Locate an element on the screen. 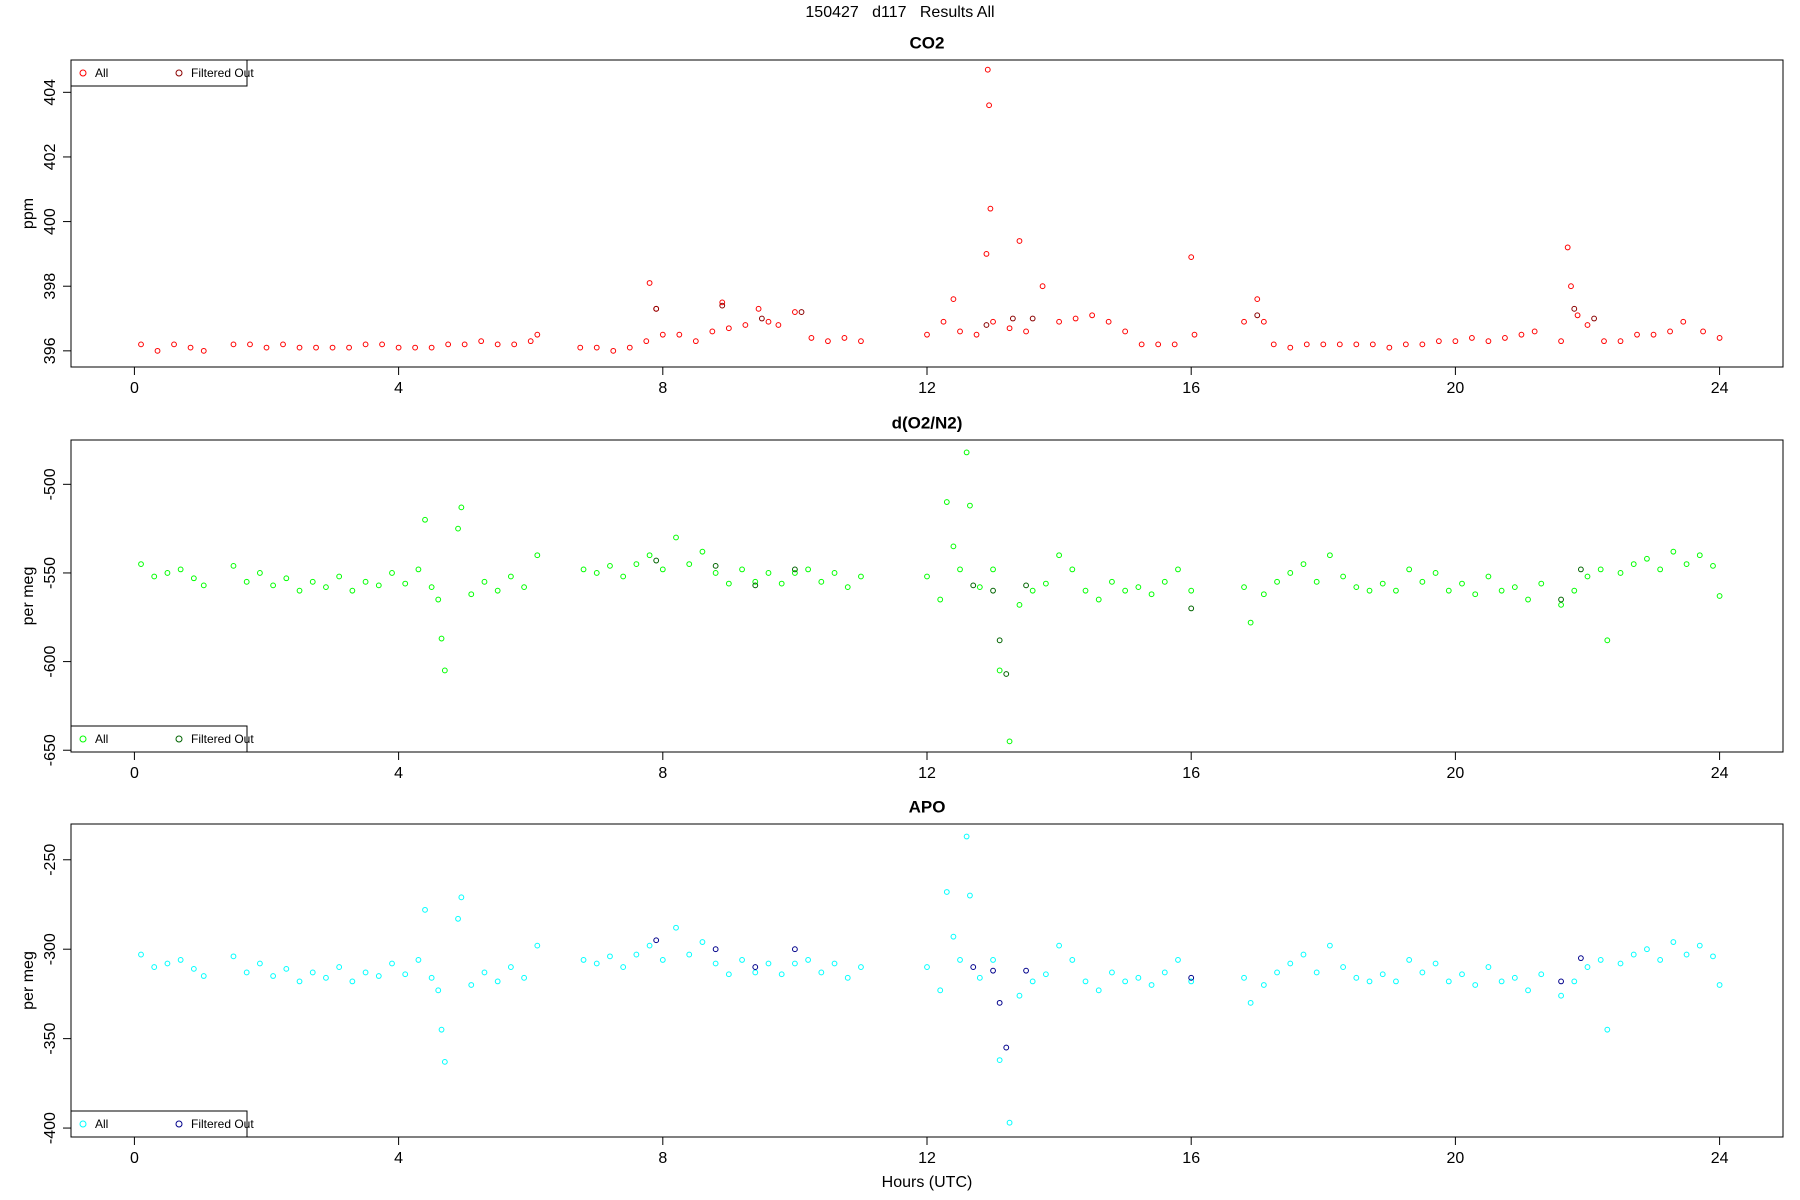 The image size is (1800, 1200). legend-box is located at coordinates (159, 73).